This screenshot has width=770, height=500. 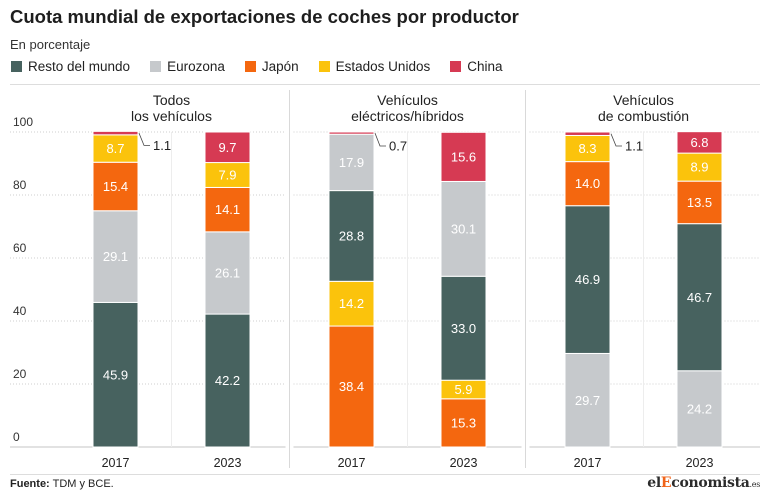 I want to click on legend-label: Resto del mundo, so click(x=79, y=66).